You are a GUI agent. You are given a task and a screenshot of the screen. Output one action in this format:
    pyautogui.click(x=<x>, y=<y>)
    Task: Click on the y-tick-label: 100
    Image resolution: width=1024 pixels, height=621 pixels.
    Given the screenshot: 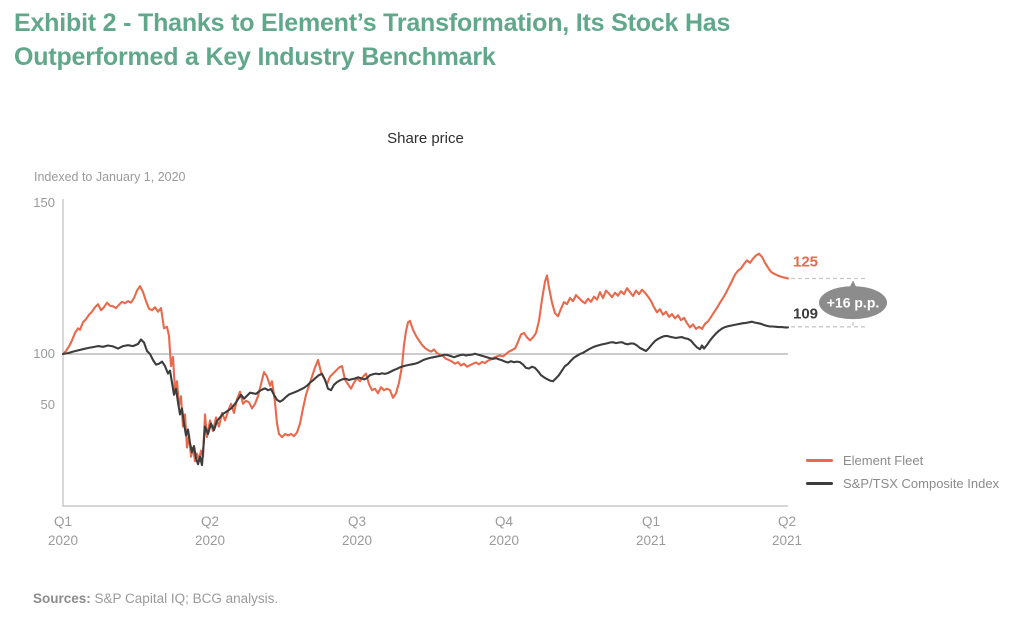 What is the action you would take?
    pyautogui.click(x=44, y=353)
    